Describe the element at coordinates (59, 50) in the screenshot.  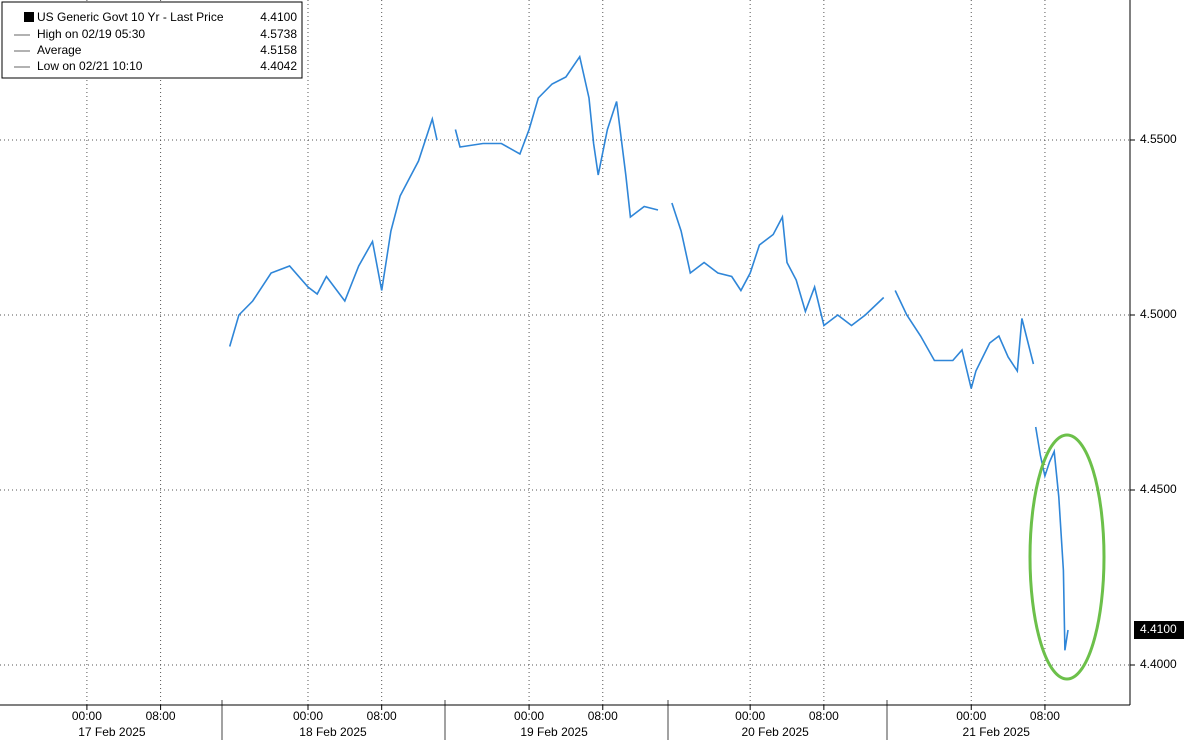
I see `legend-label: Average` at that location.